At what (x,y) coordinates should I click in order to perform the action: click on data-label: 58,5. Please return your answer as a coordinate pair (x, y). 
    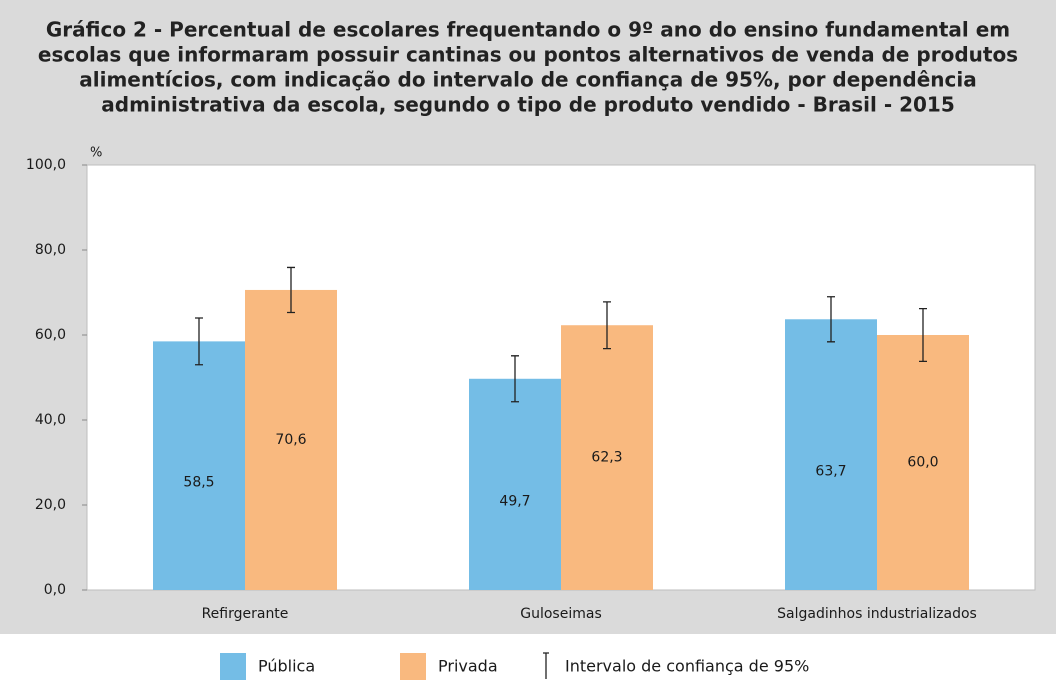
    Looking at the image, I should click on (198, 483).